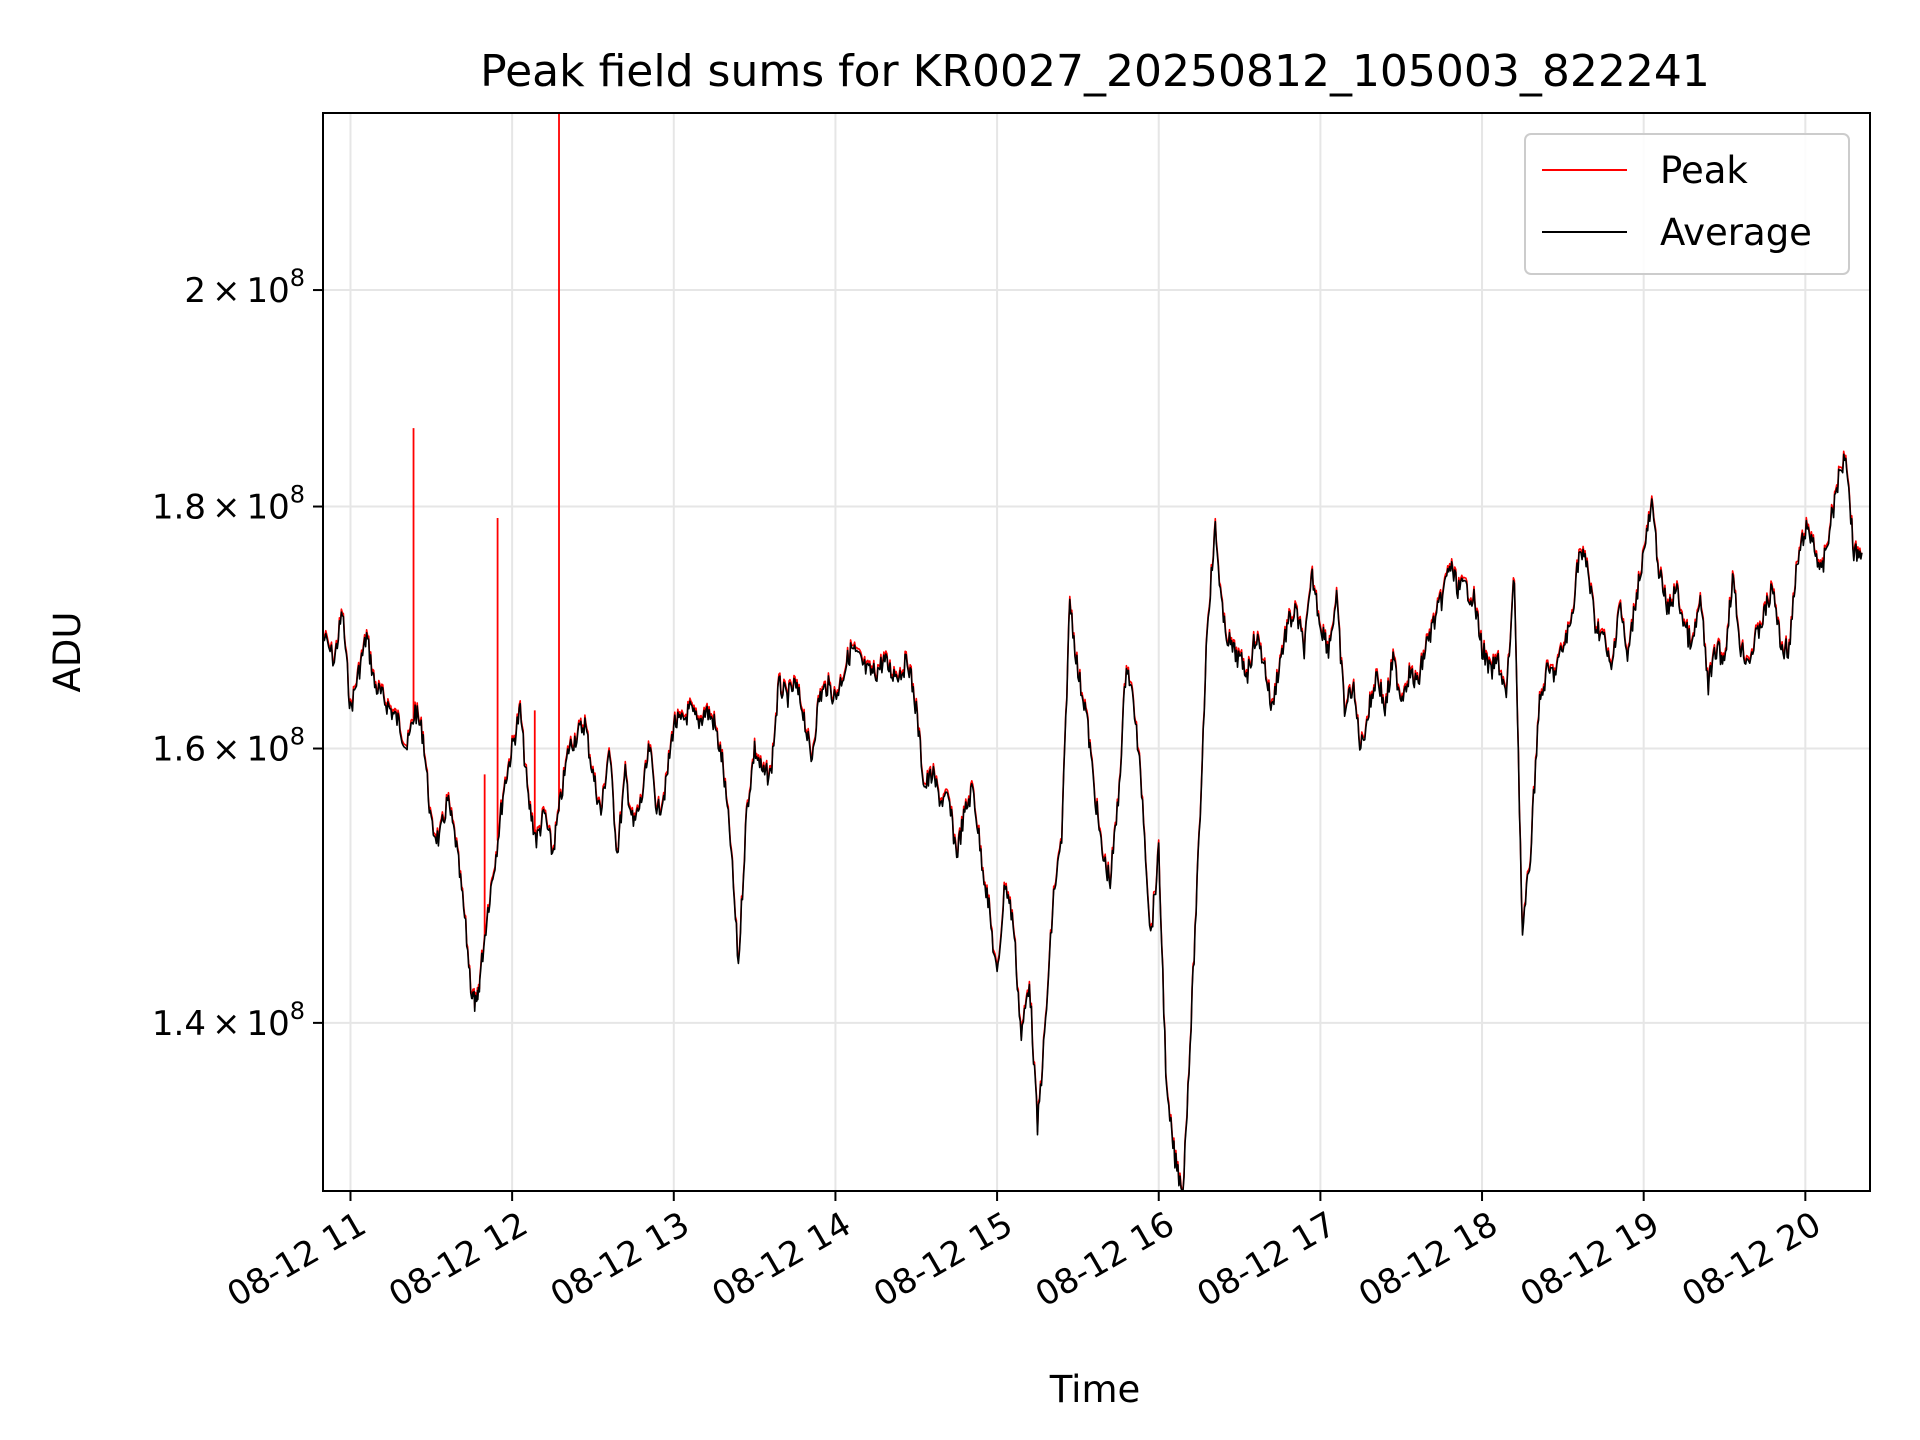  I want to click on y-tick-label: 1.8 × 10⁸, so click(228, 504).